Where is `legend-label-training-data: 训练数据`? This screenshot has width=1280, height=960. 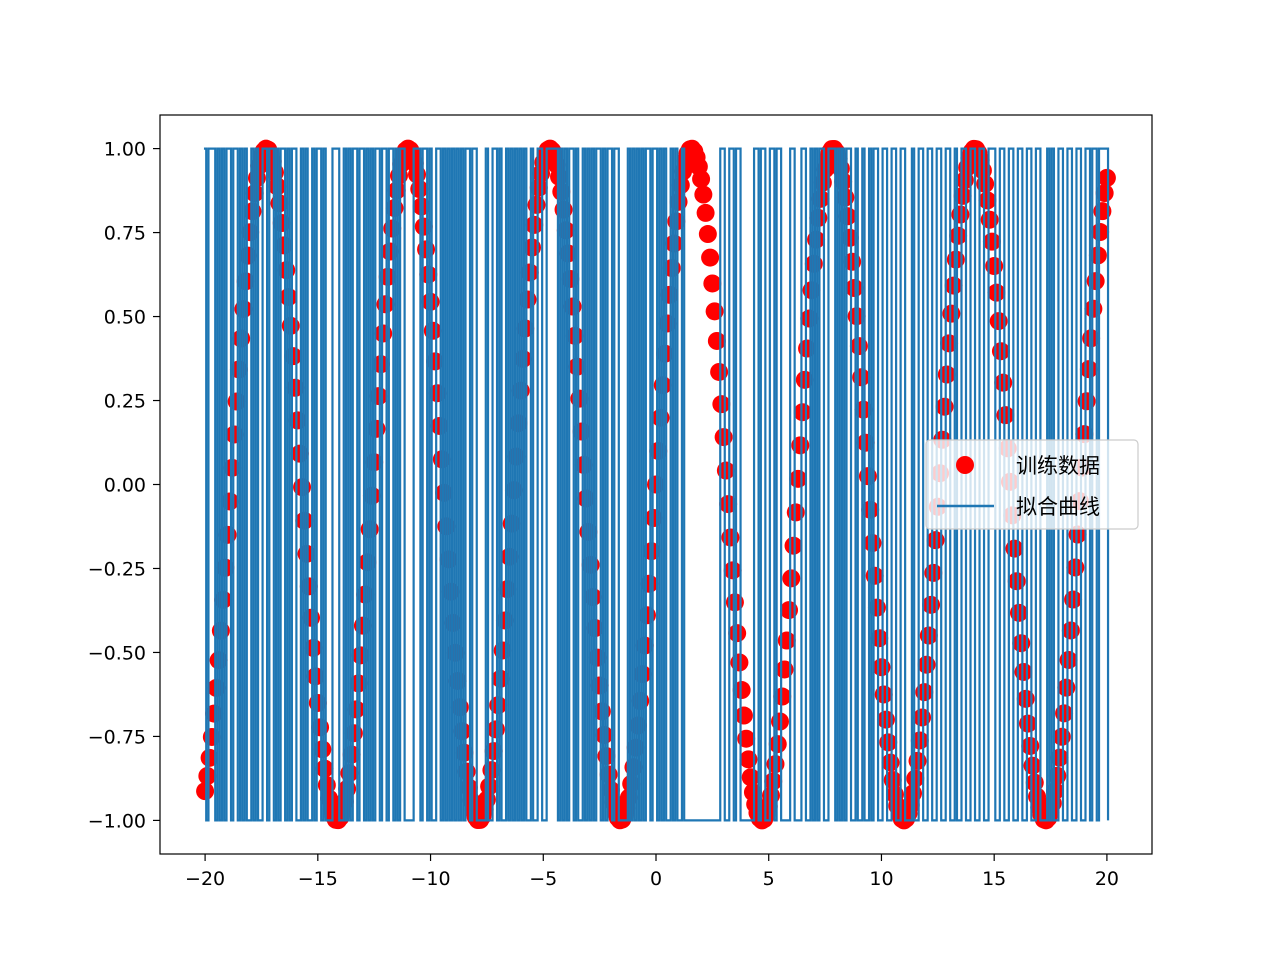
legend-label-training-data: 训练数据 is located at coordinates (1058, 466).